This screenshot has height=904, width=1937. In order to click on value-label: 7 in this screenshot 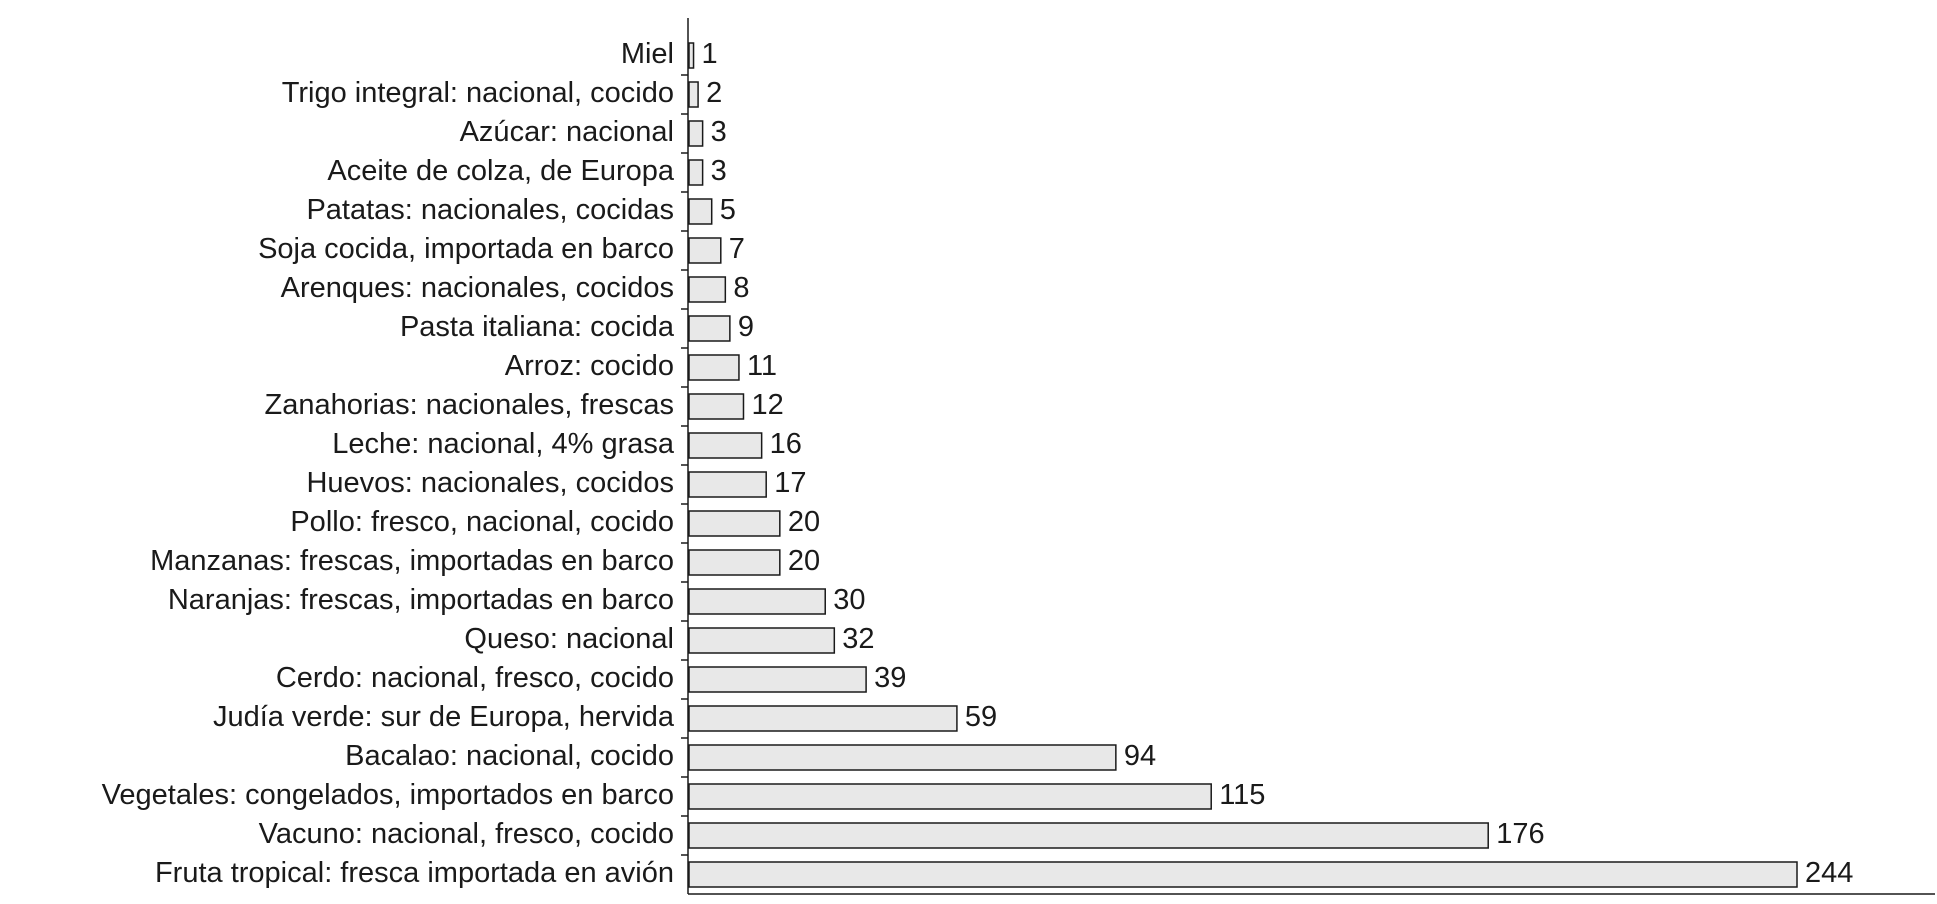, I will do `click(737, 249)`.